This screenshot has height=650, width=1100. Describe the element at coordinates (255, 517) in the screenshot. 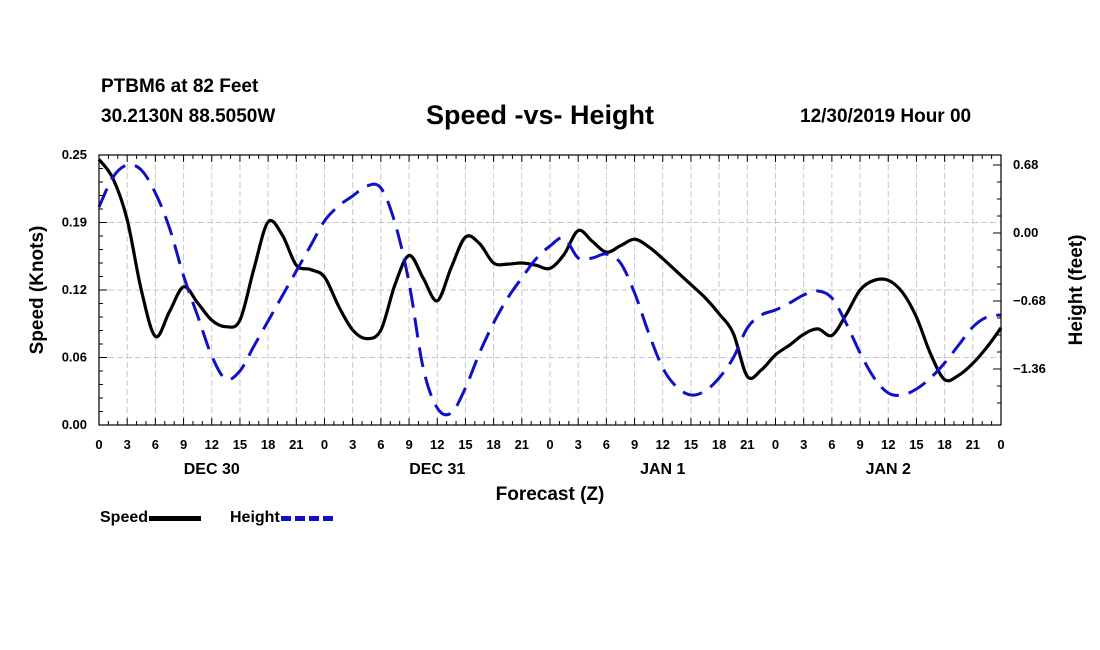

I see `legend-height-label: Height` at that location.